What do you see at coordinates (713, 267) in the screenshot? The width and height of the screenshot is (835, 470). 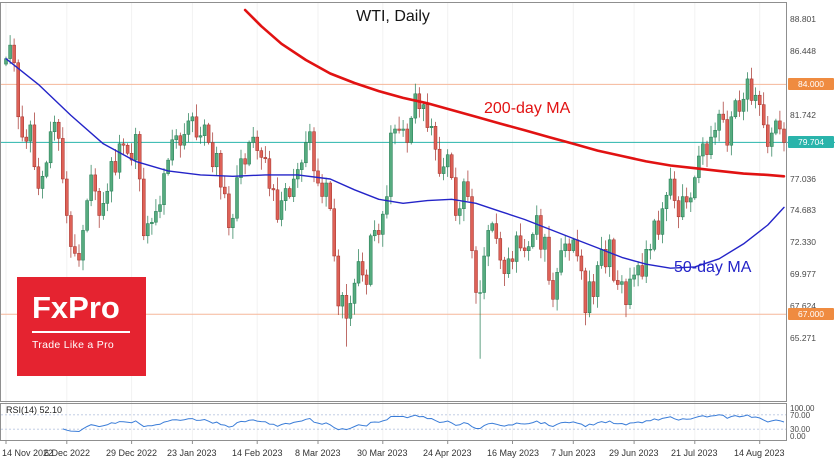 I see `ma50-label: 50-day MA` at bounding box center [713, 267].